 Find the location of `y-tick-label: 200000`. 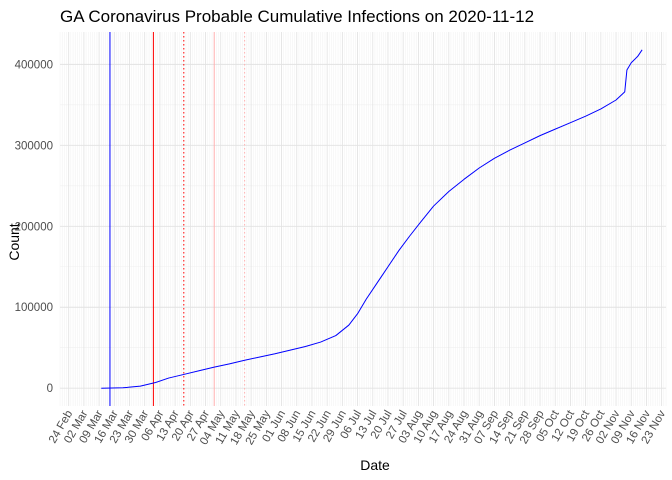

y-tick-label: 200000 is located at coordinates (34, 227).